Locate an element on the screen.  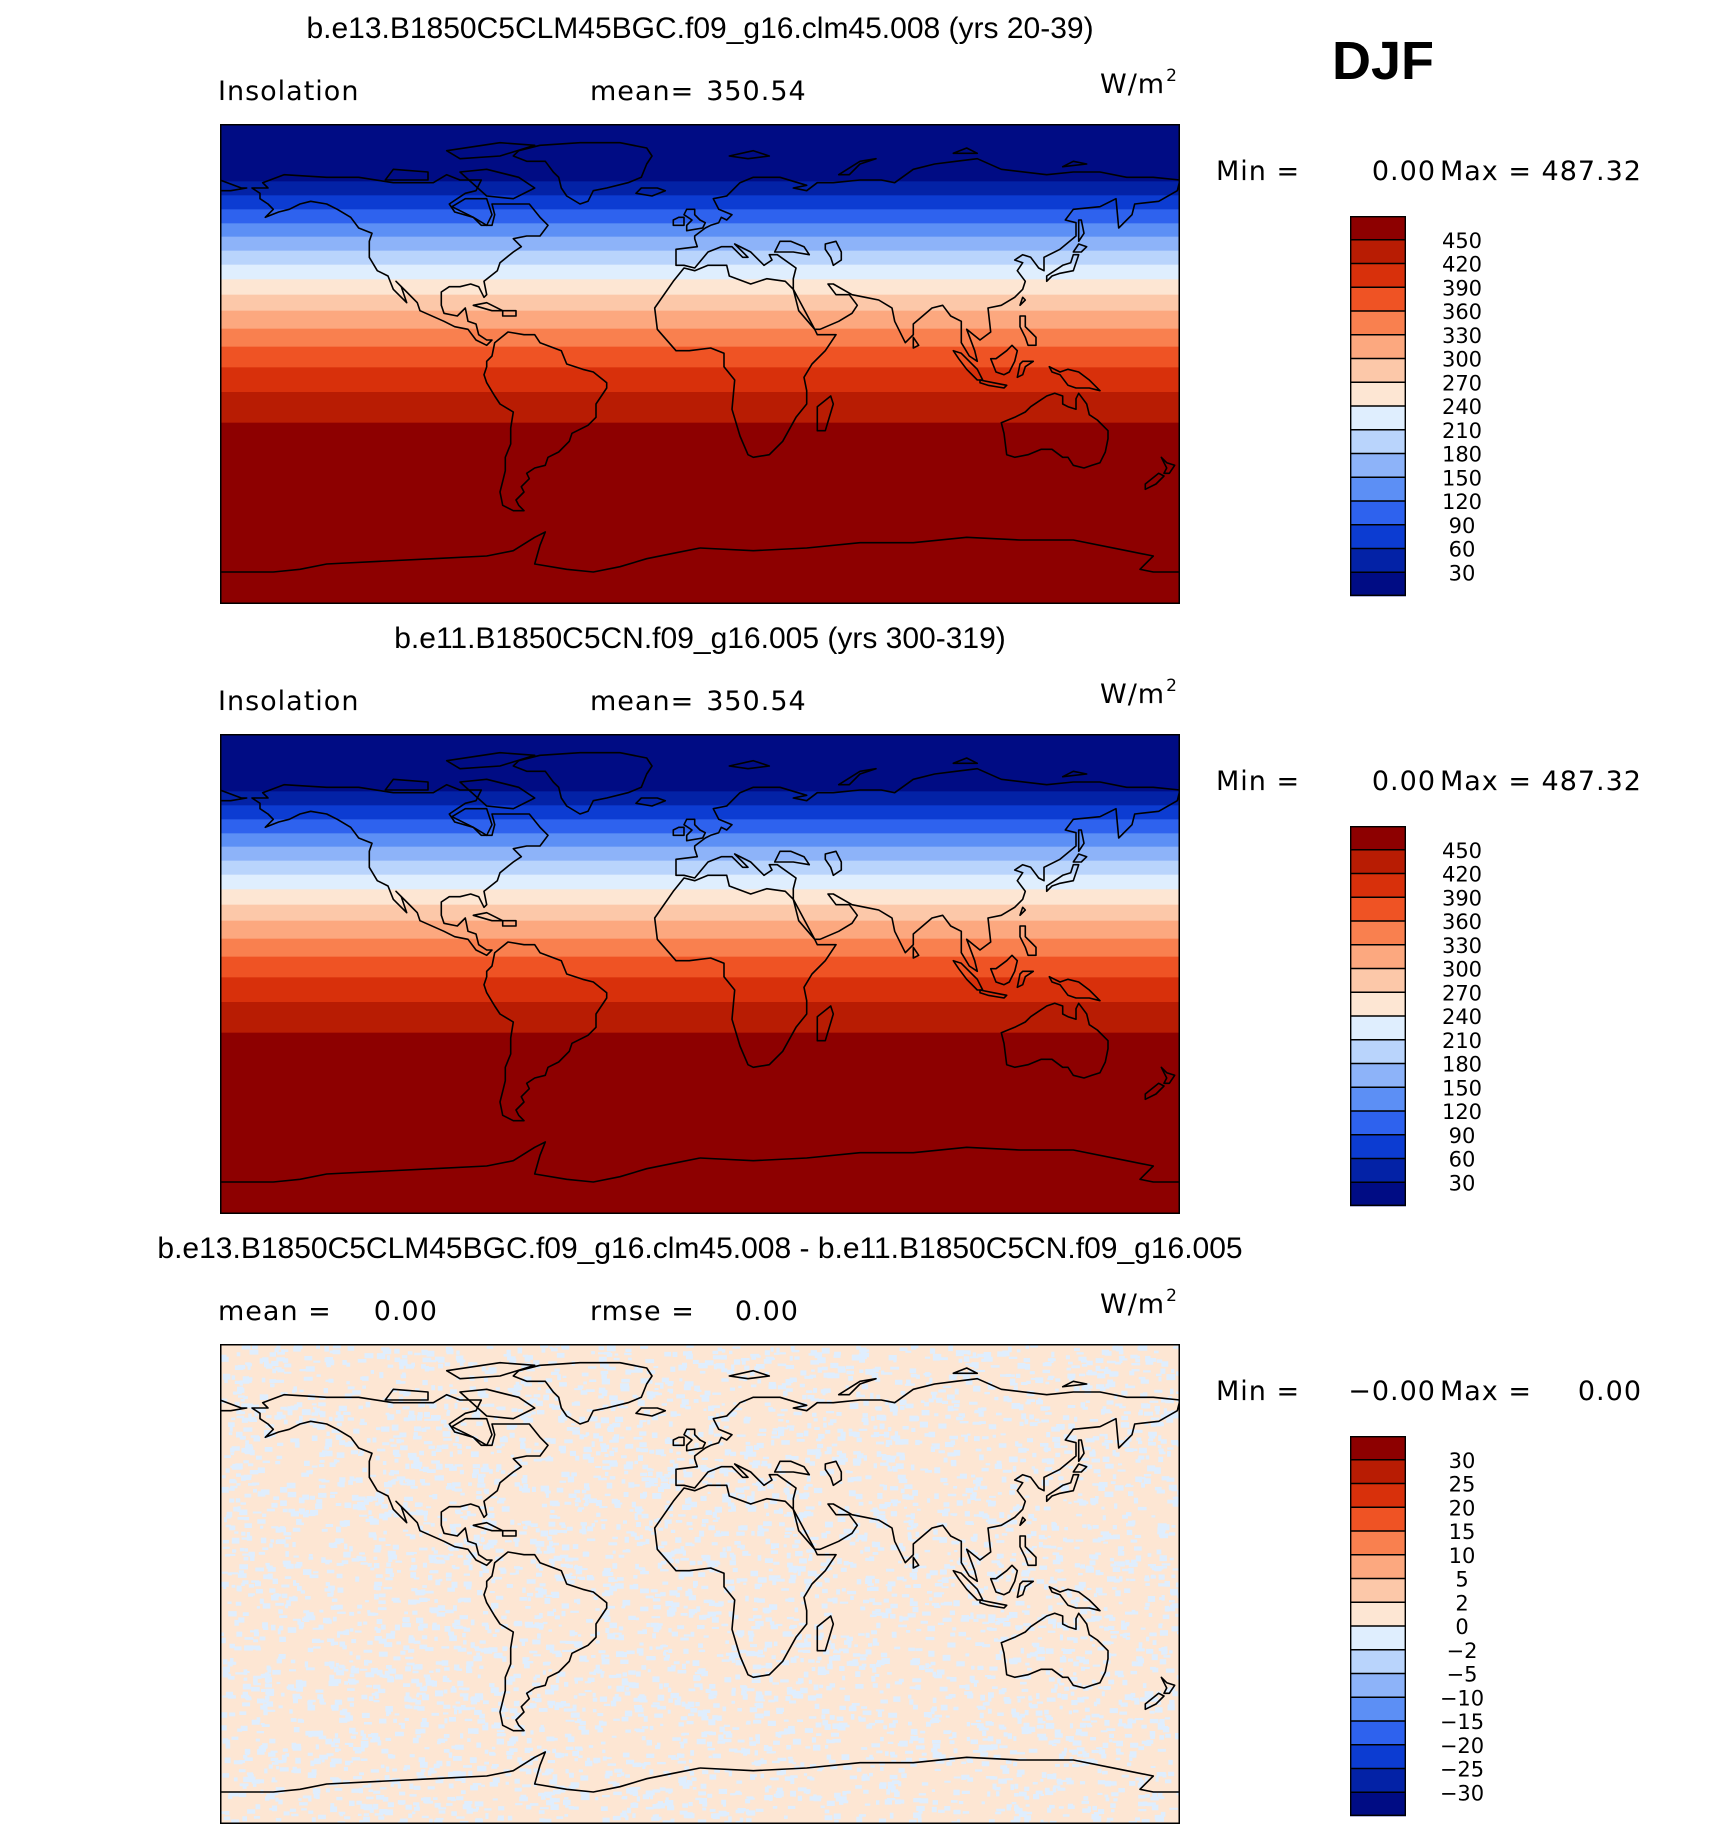
colorbar-tick-label: 240 is located at coordinates (1462, 407).